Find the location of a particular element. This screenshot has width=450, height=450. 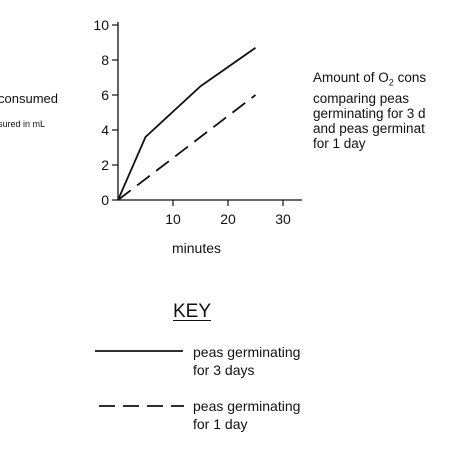

legend-entry-3-days: peas germinating for 3 days is located at coordinates (247, 361).